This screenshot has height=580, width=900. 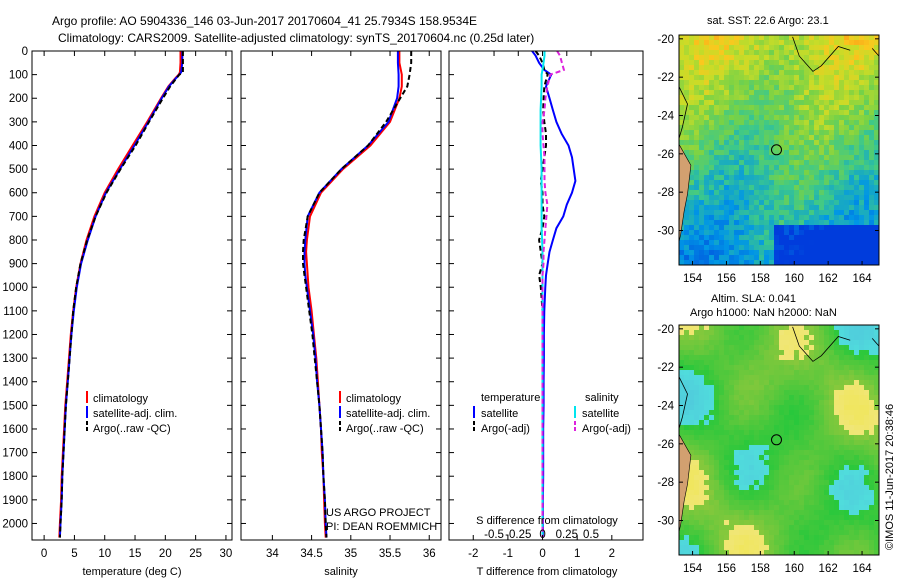 I want to click on project-note: US ARGO PROJECT, so click(x=378, y=513).